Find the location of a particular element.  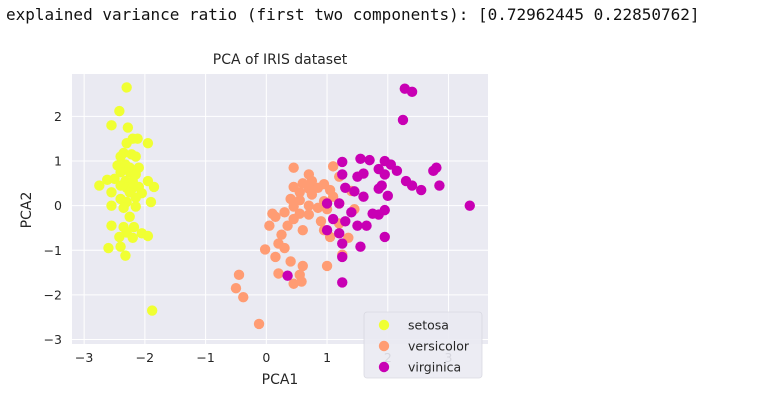

x-tick-label: 0 is located at coordinates (266, 357).